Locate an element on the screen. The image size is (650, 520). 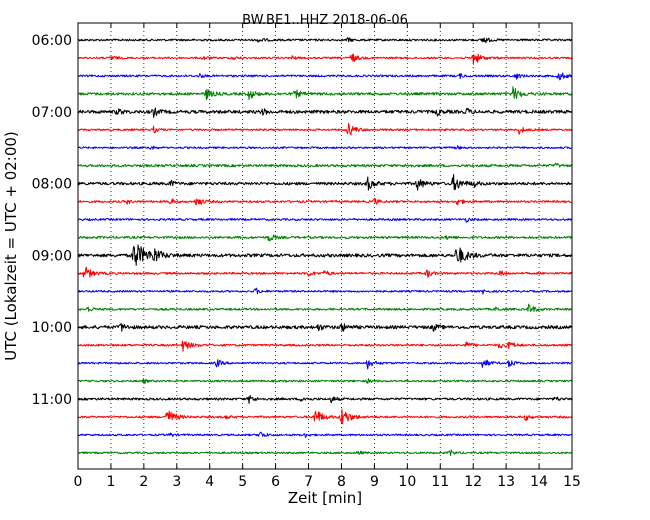
x-axis-label: Zeit [min] is located at coordinates (325, 498).